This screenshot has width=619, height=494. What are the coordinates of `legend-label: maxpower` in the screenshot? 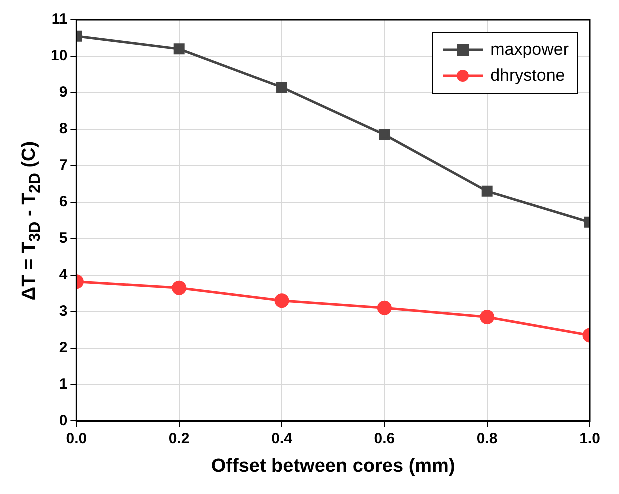 It's located at (529, 50).